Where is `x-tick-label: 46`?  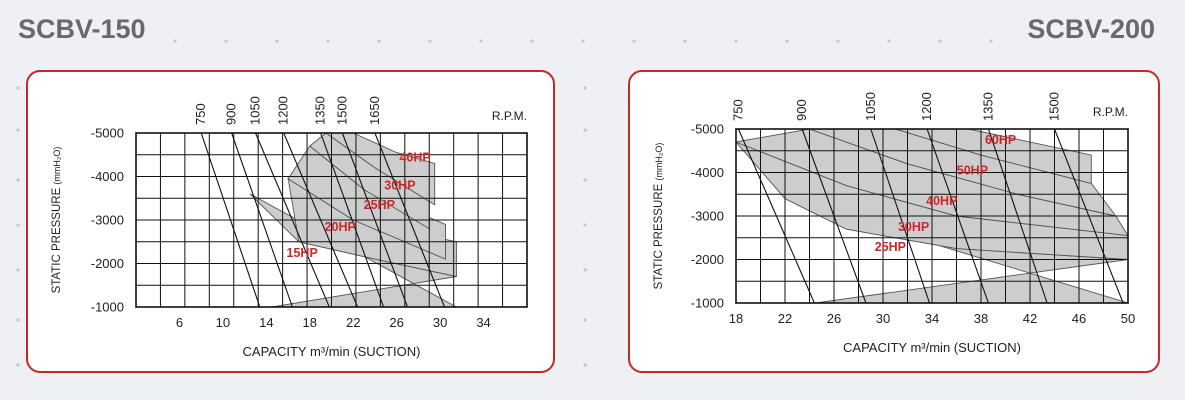
x-tick-label: 46 is located at coordinates (1079, 318).